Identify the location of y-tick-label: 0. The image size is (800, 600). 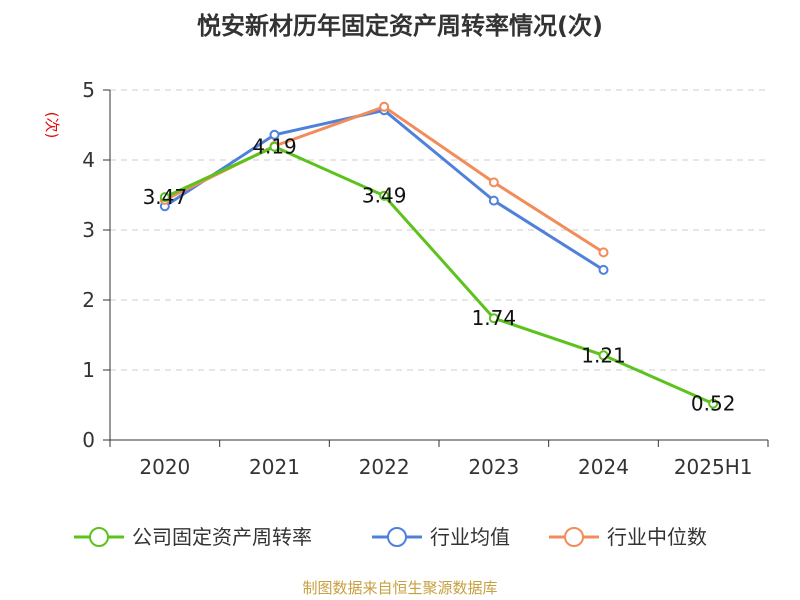
(88, 440).